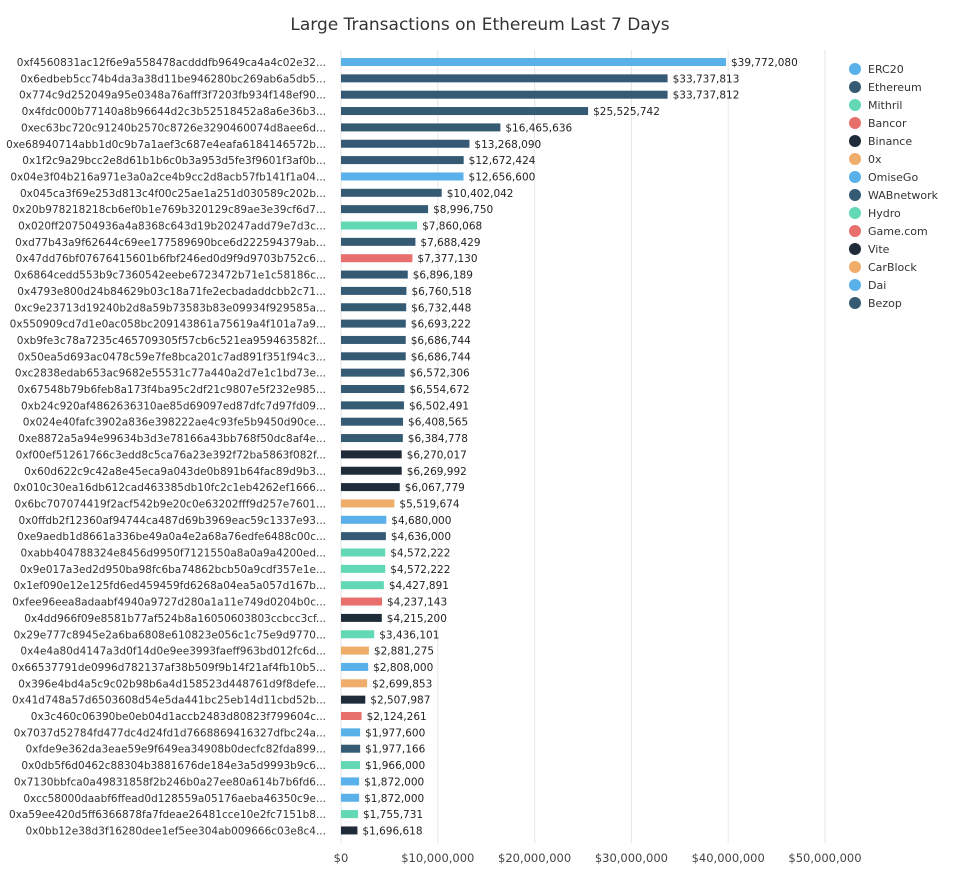  What do you see at coordinates (452, 227) in the screenshot?
I see `bar-value-label: $7,860,068` at bounding box center [452, 227].